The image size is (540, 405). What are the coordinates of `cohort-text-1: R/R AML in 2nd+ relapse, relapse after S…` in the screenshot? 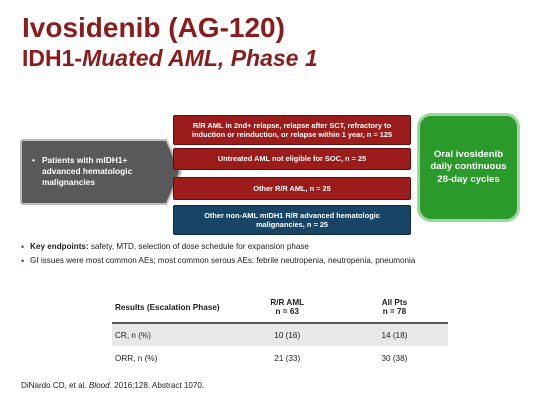 It's located at (292, 130).